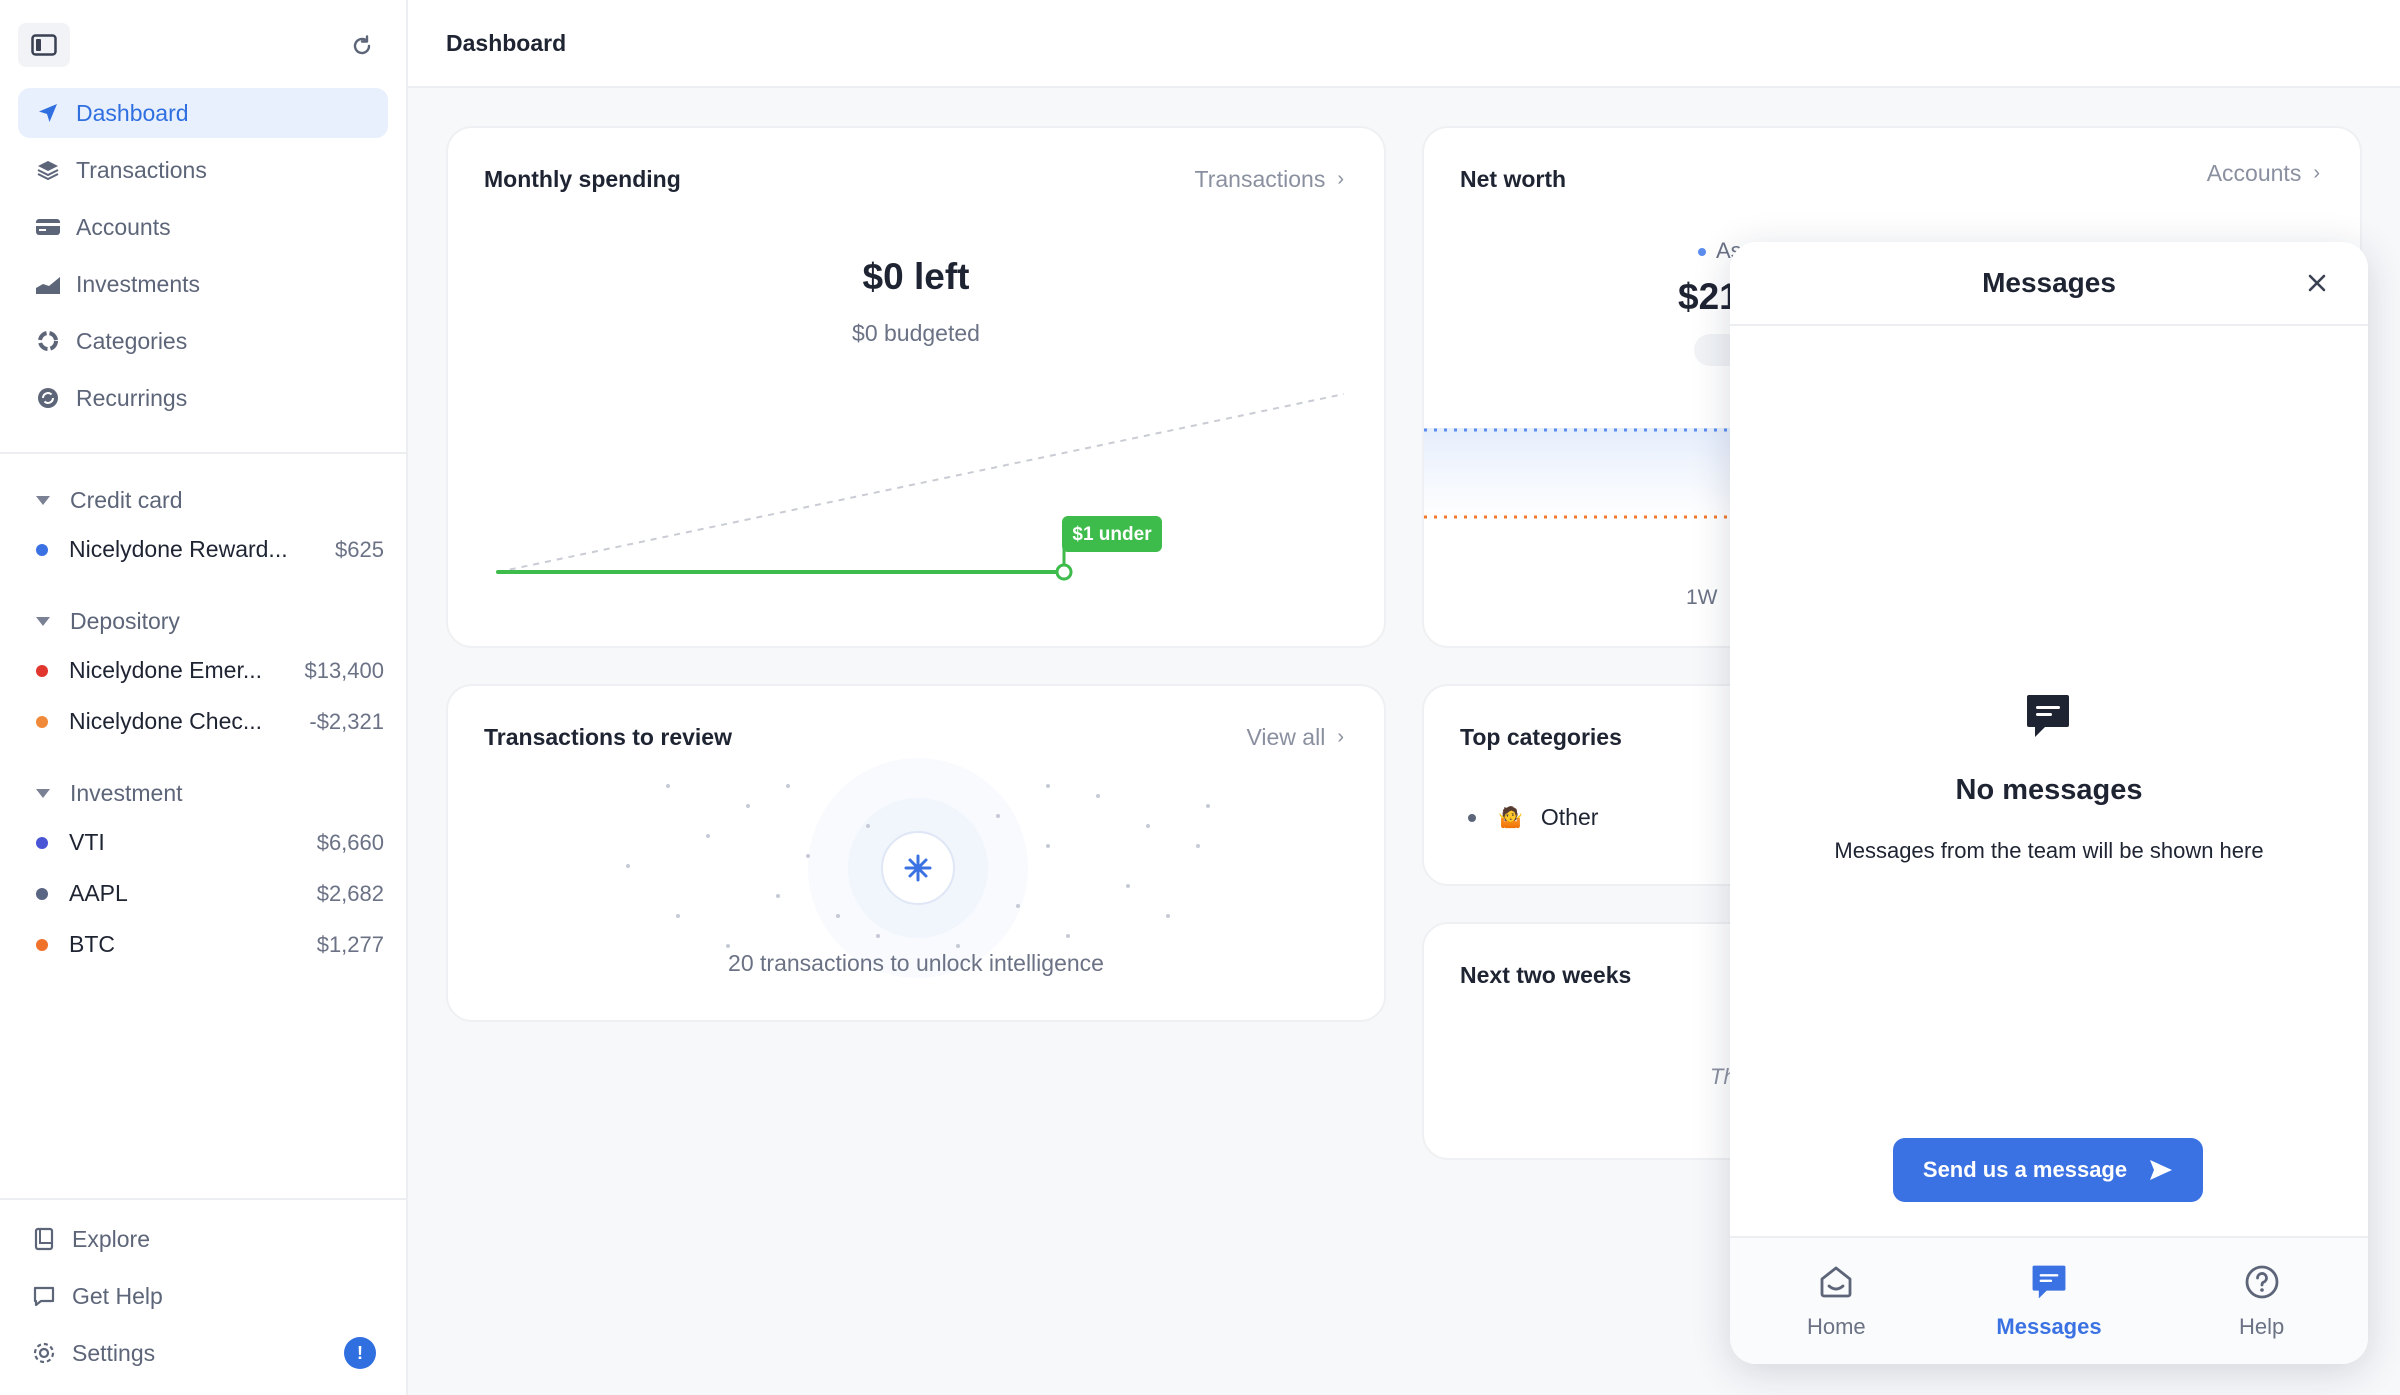 The width and height of the screenshot is (2400, 1395). I want to click on tab-home: Home, so click(1836, 1301).